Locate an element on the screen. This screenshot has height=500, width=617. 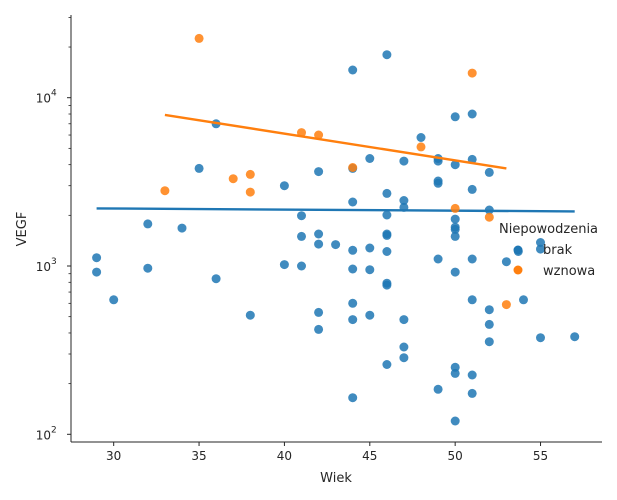
legend-marker-brak is located at coordinates (518, 250).